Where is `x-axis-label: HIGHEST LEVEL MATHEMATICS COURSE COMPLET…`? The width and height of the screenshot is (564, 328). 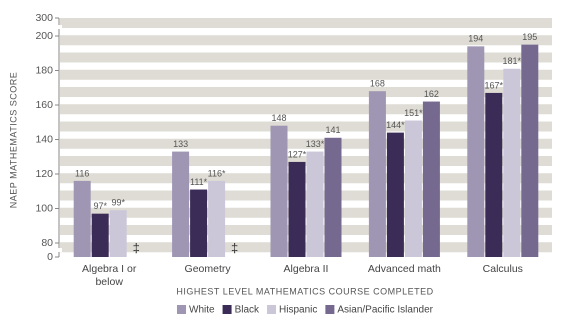 x-axis-label: HIGHEST LEVEL MATHEMATICS COURSE COMPLET… is located at coordinates (304, 291).